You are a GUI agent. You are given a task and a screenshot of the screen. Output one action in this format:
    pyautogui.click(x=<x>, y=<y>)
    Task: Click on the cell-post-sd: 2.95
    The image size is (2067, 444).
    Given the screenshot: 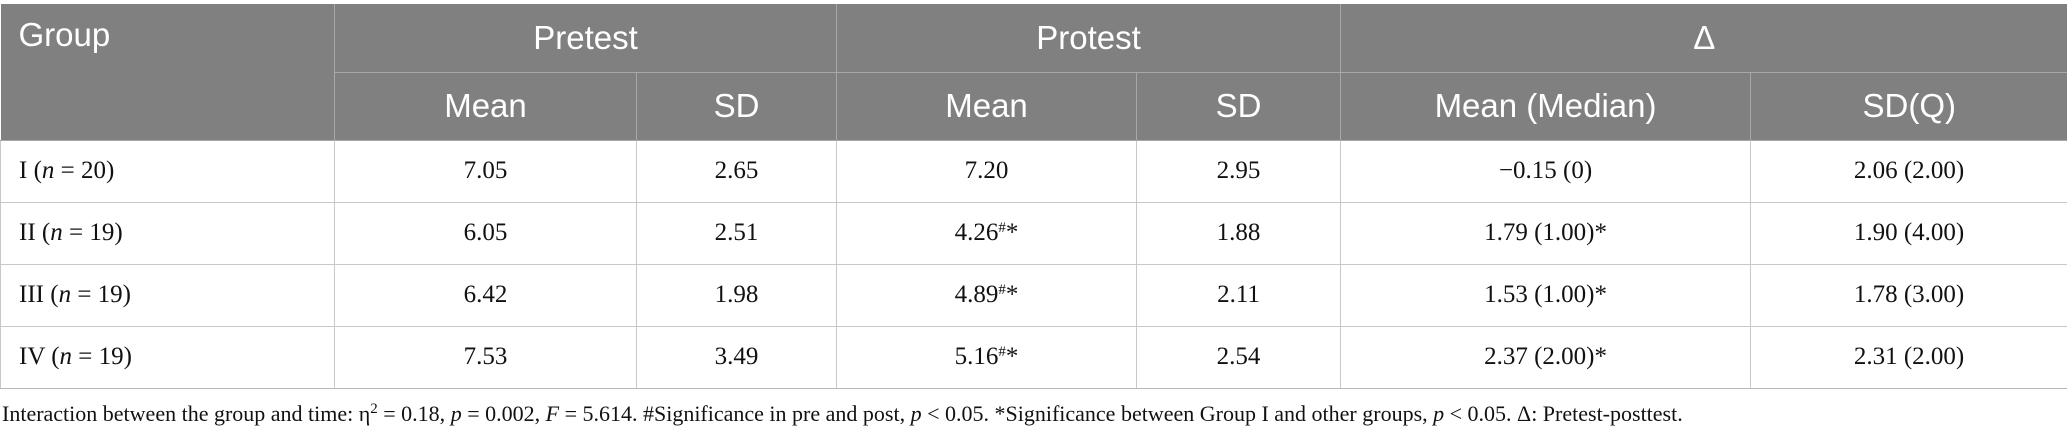 What is the action you would take?
    pyautogui.click(x=1238, y=171)
    